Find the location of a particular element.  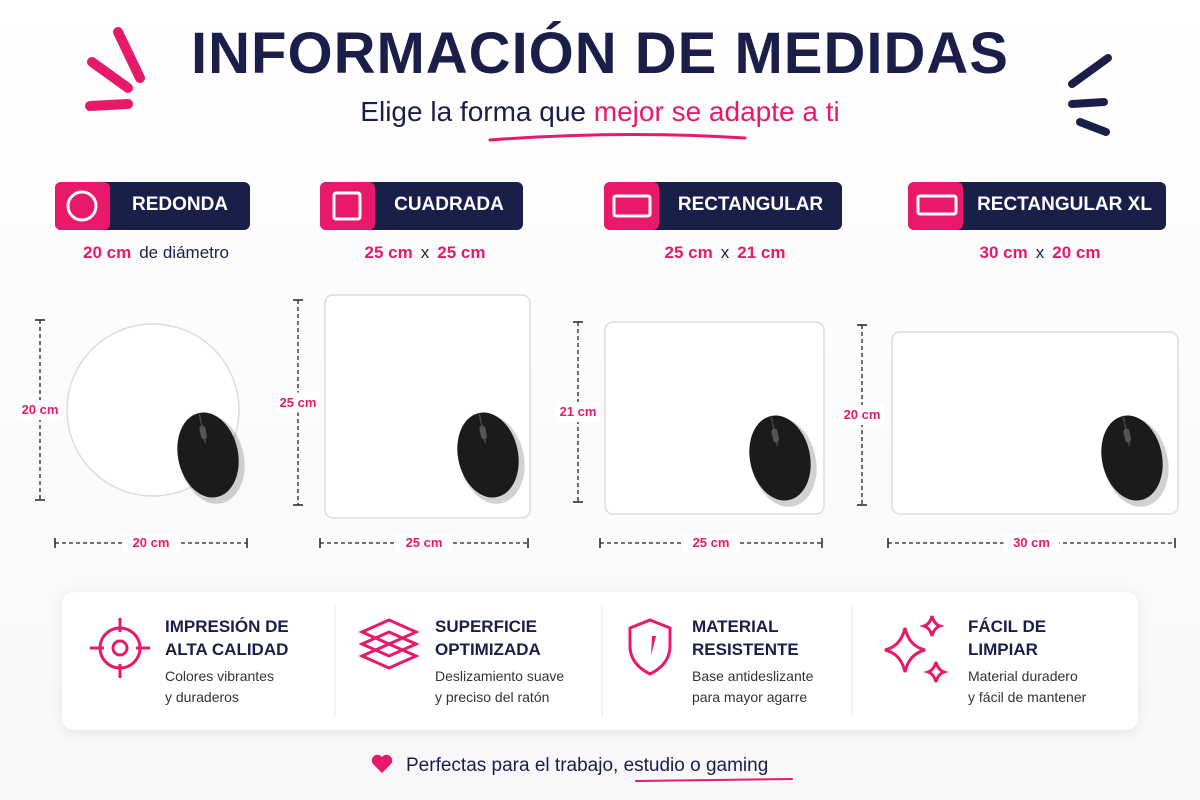

size-row: 25 cm x 25 cm is located at coordinates (425, 253).